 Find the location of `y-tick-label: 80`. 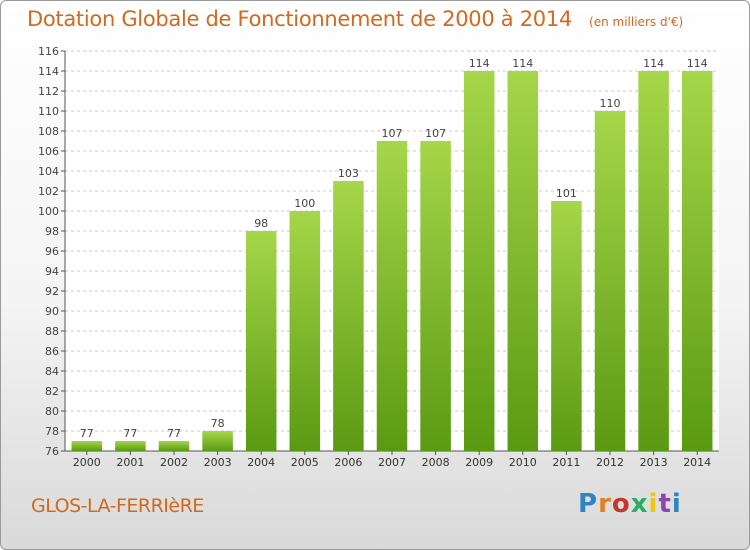

y-tick-label: 80 is located at coordinates (52, 411).